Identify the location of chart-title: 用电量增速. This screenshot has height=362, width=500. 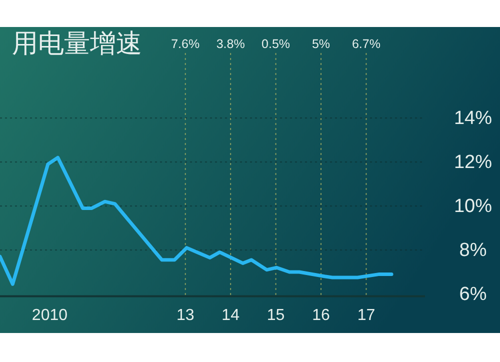
(77, 43).